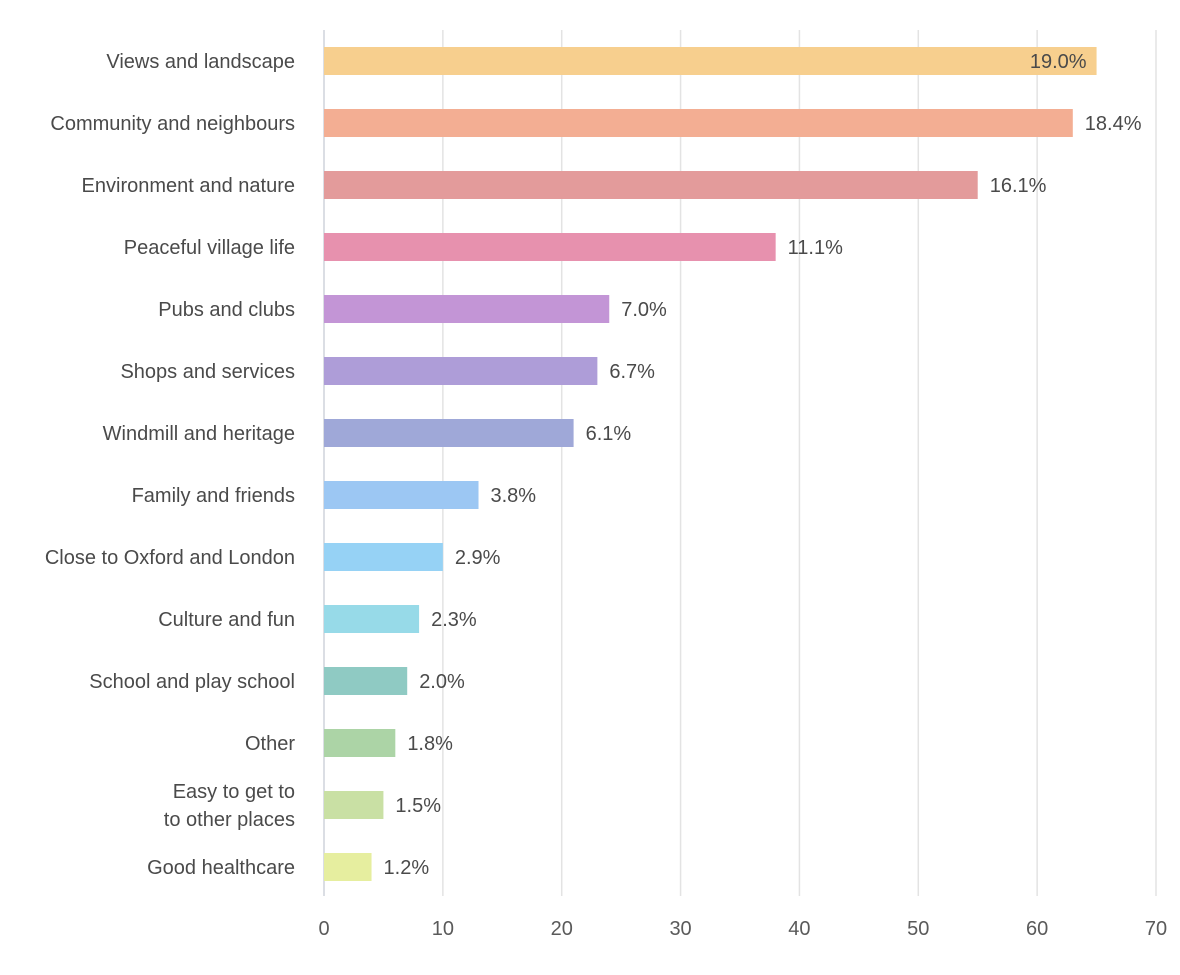 The height and width of the screenshot is (975, 1180). What do you see at coordinates (632, 372) in the screenshot?
I see `data-label: 6.7%` at bounding box center [632, 372].